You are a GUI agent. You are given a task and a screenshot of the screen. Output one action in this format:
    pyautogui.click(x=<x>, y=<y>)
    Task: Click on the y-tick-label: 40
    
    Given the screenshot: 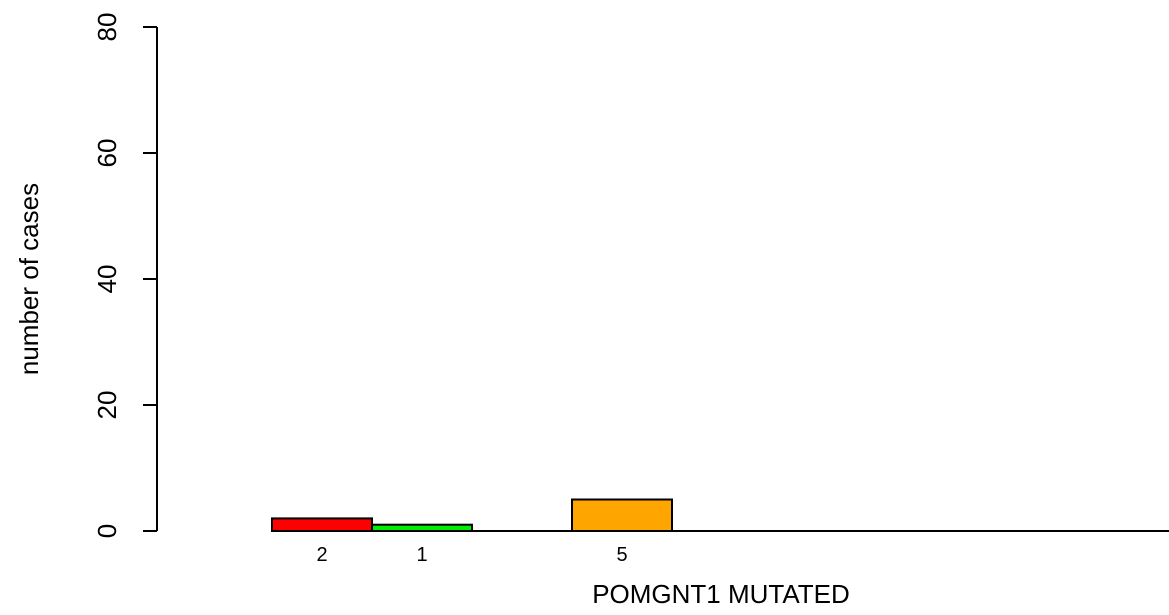 What is the action you would take?
    pyautogui.click(x=107, y=279)
    